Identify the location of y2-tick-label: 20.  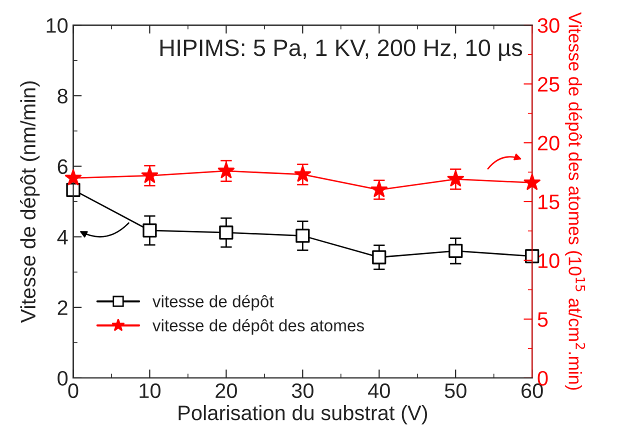
(549, 143).